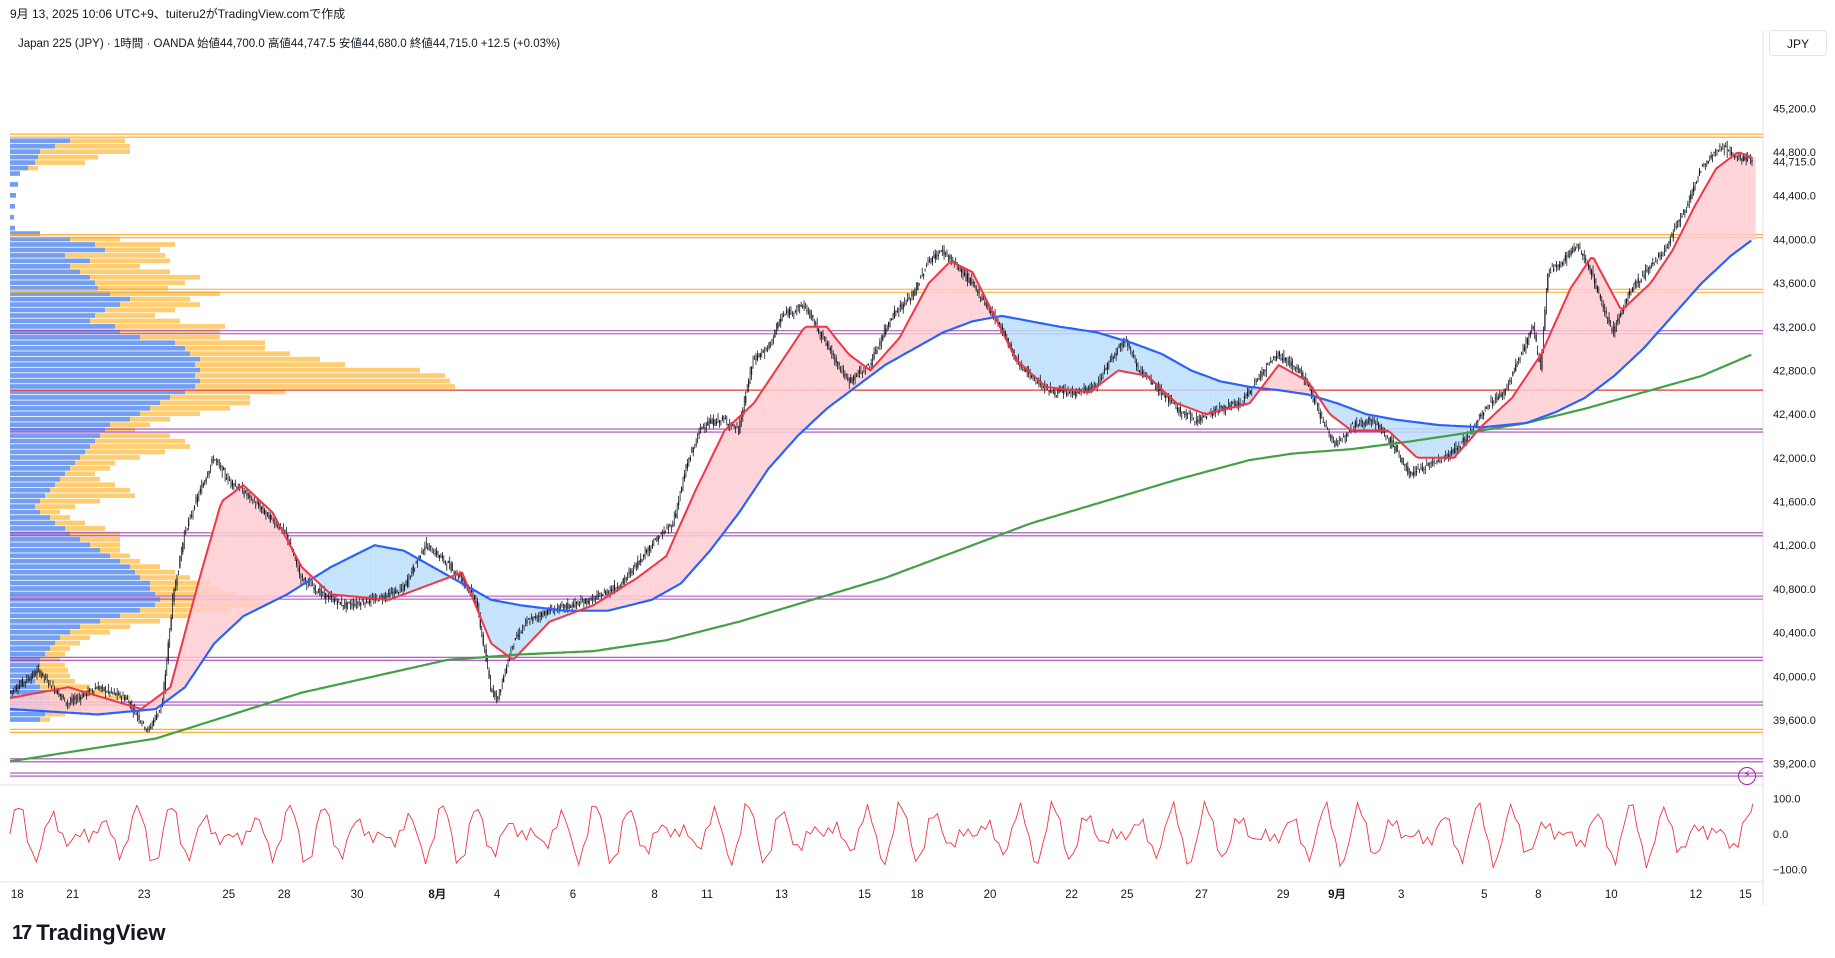 This screenshot has width=1835, height=958. What do you see at coordinates (1747, 776) in the screenshot?
I see `lightning-icon: ⚡` at bounding box center [1747, 776].